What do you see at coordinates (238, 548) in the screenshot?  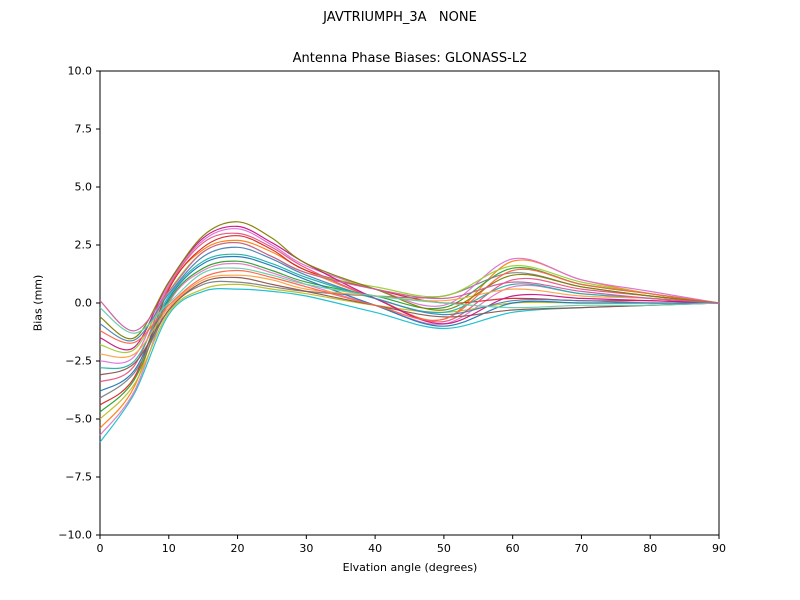 I see `x-tick-label: 20` at bounding box center [238, 548].